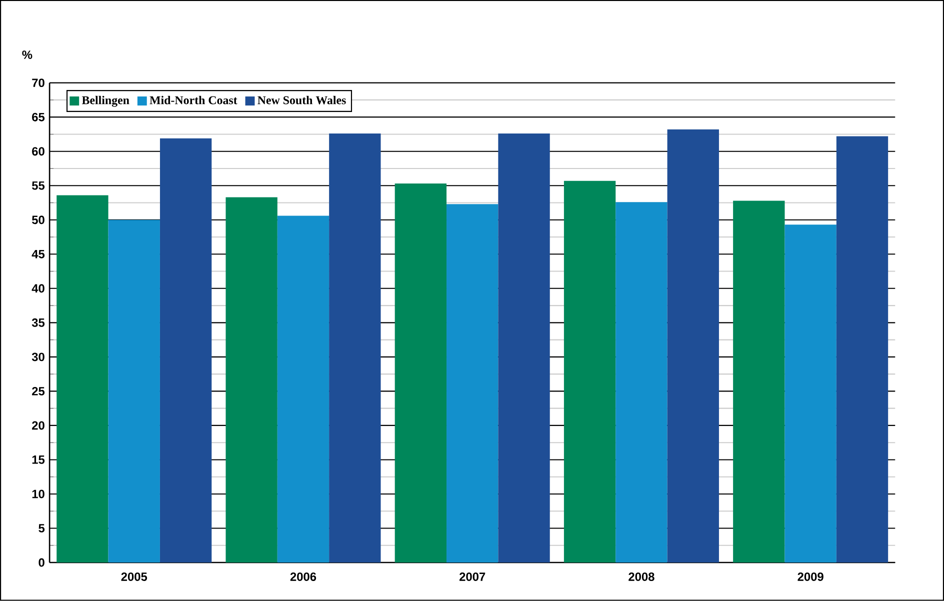  Describe the element at coordinates (38, 391) in the screenshot. I see `y-tick-label: 25` at that location.